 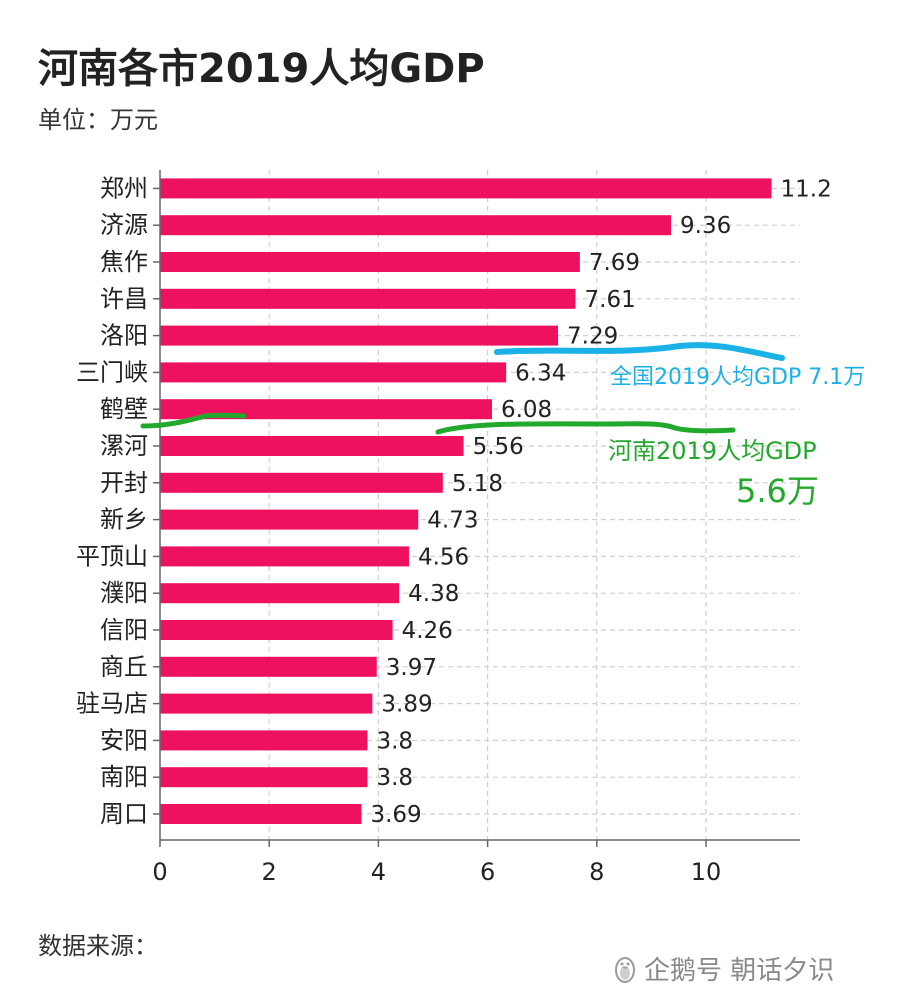 I want to click on penguin-logo-icon, so click(x=625, y=969).